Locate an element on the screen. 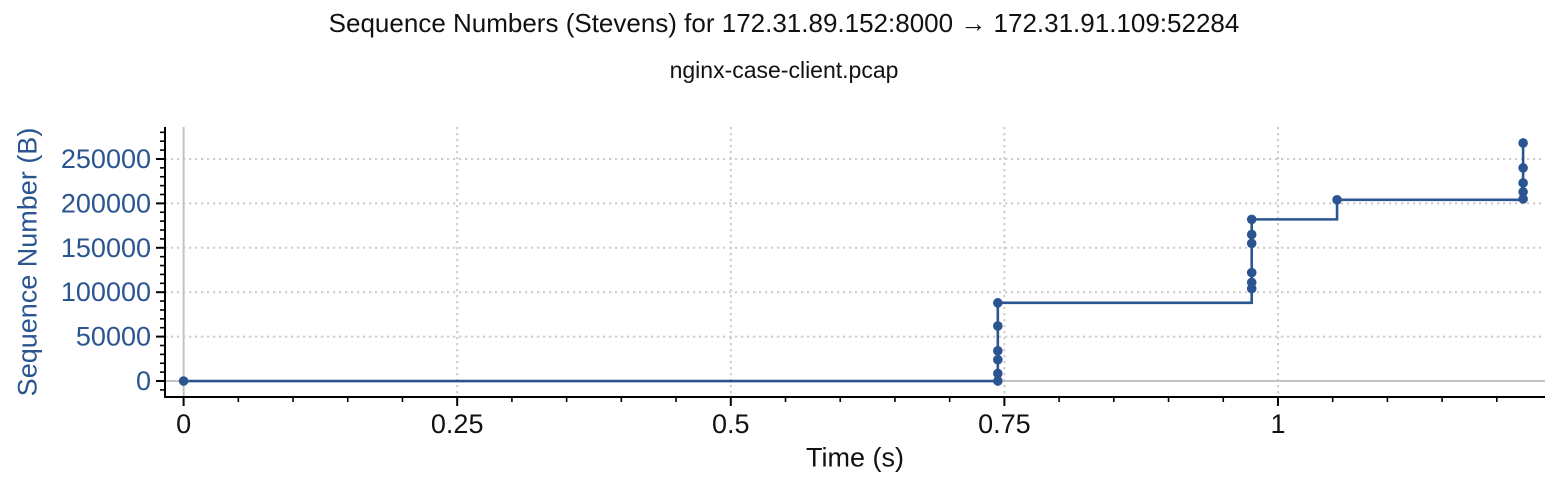  y-tick-label: 150000 is located at coordinates (106, 248).